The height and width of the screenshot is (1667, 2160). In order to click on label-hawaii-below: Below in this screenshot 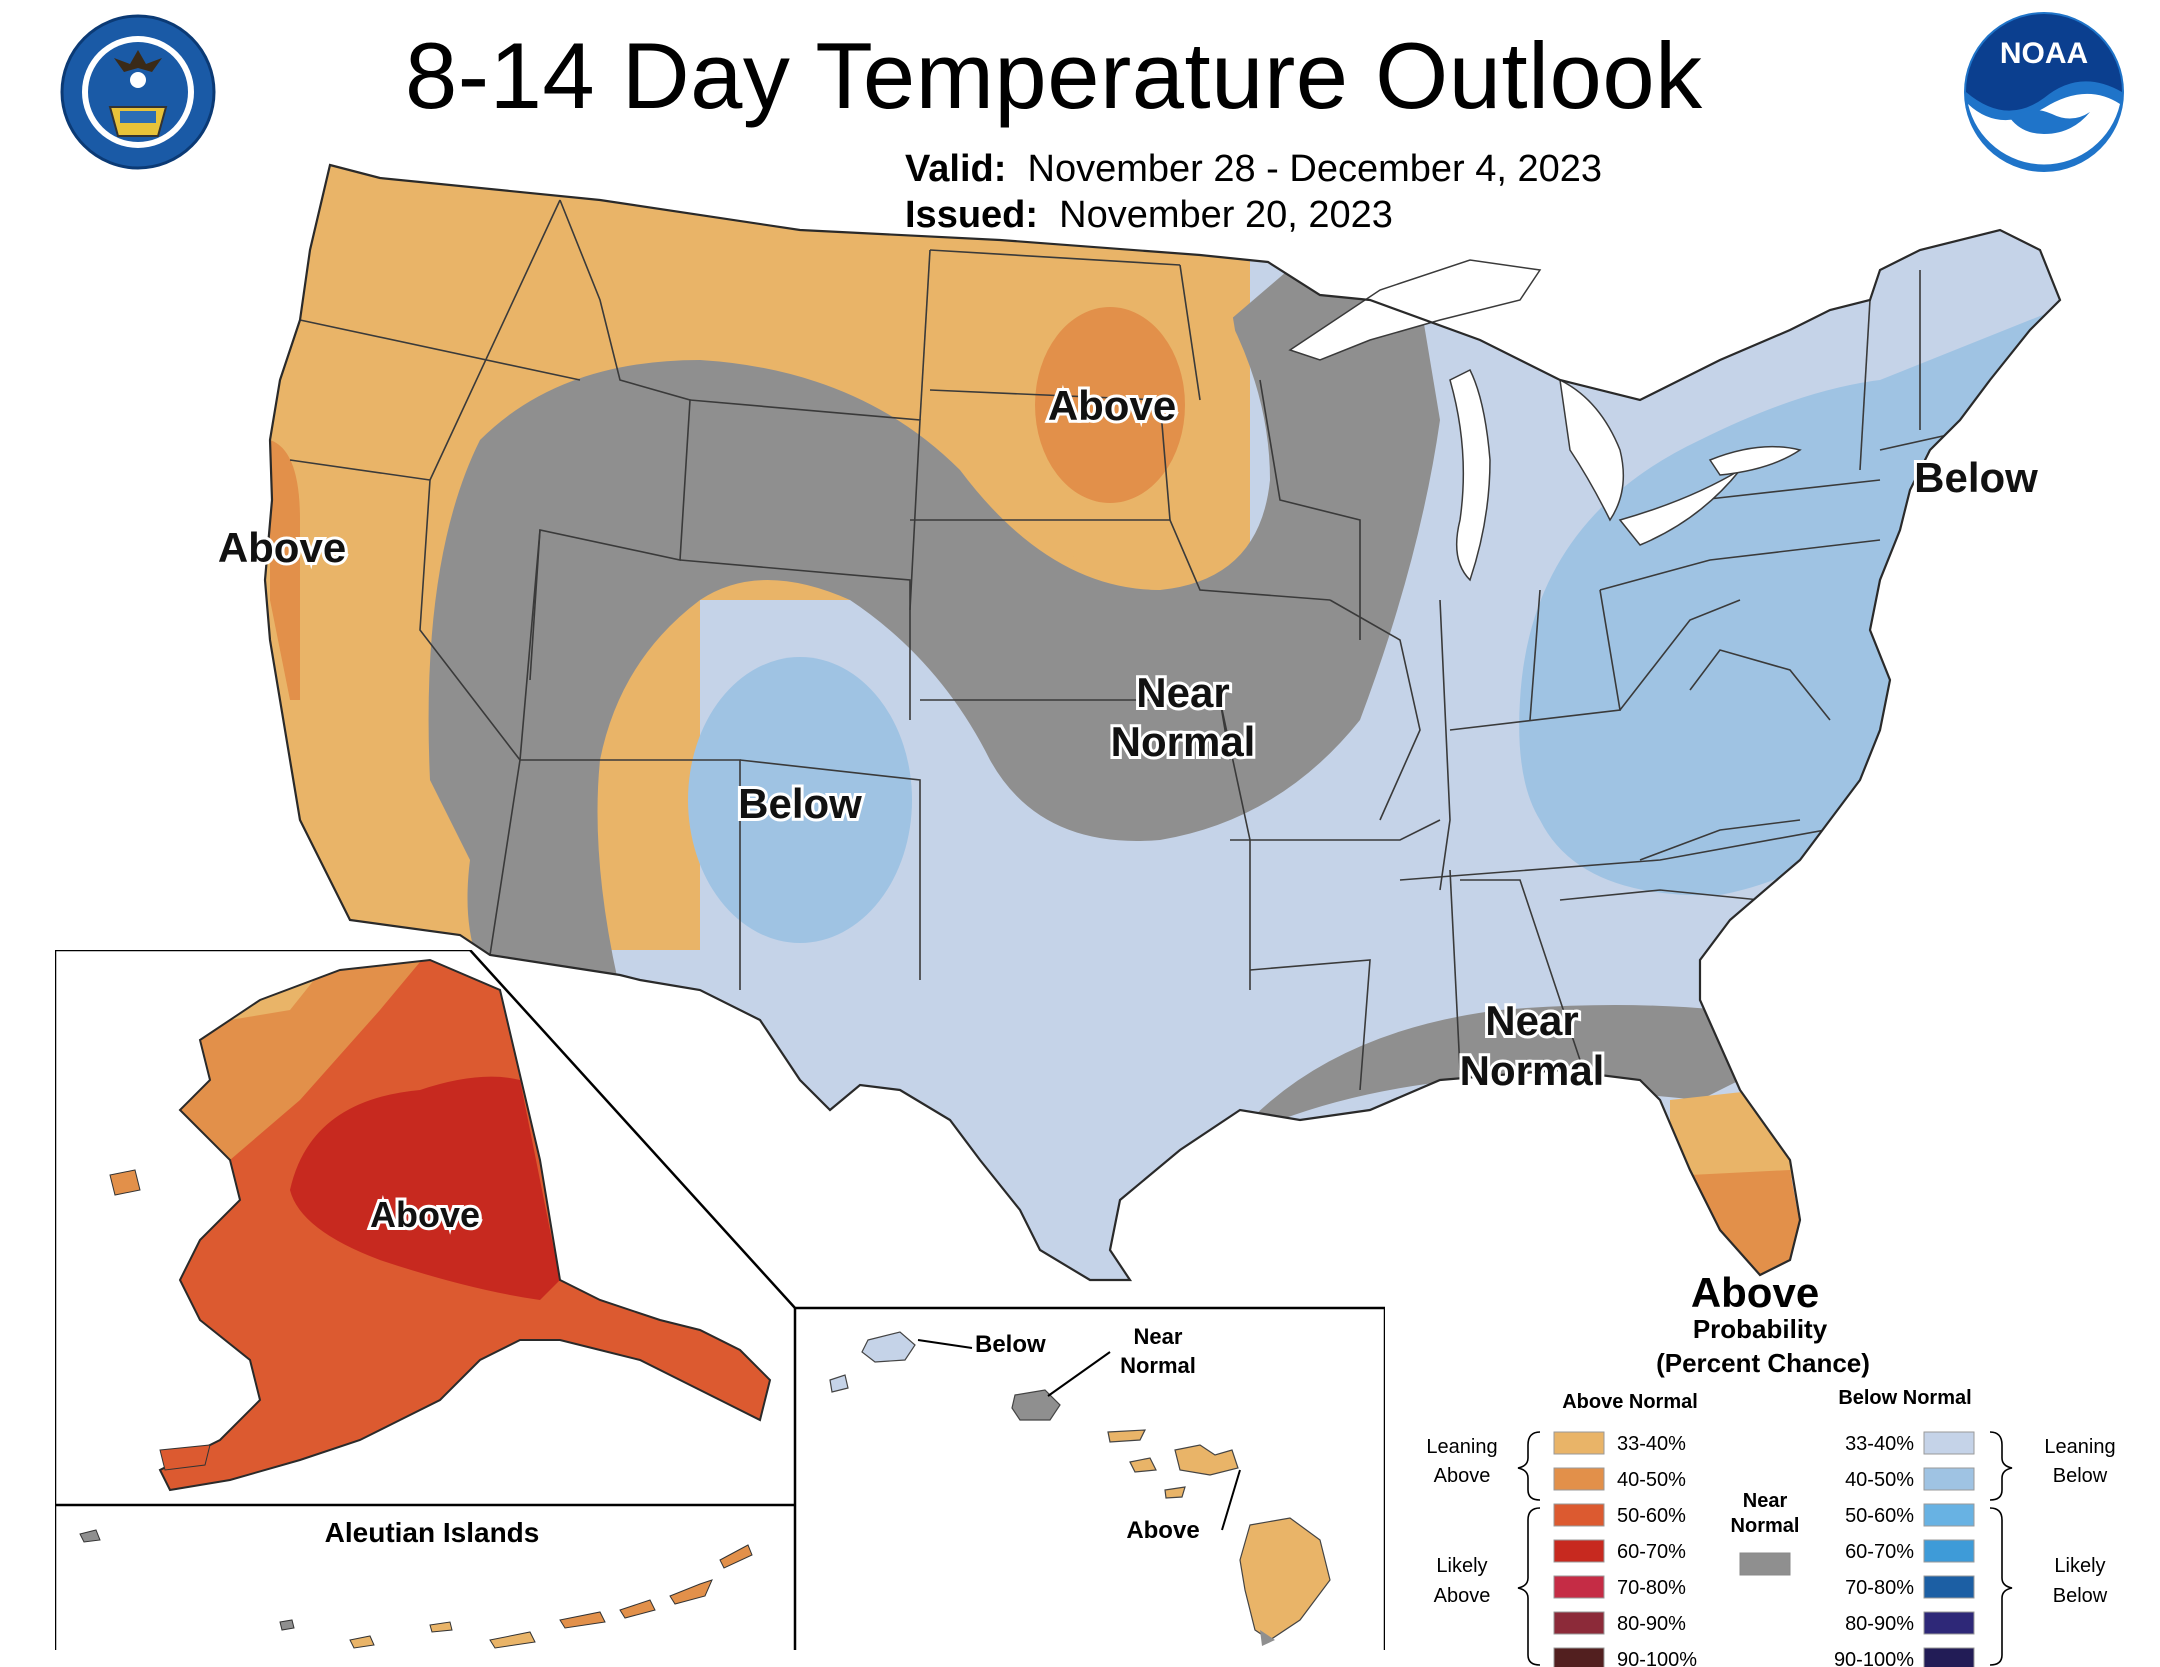, I will do `click(1010, 1344)`.